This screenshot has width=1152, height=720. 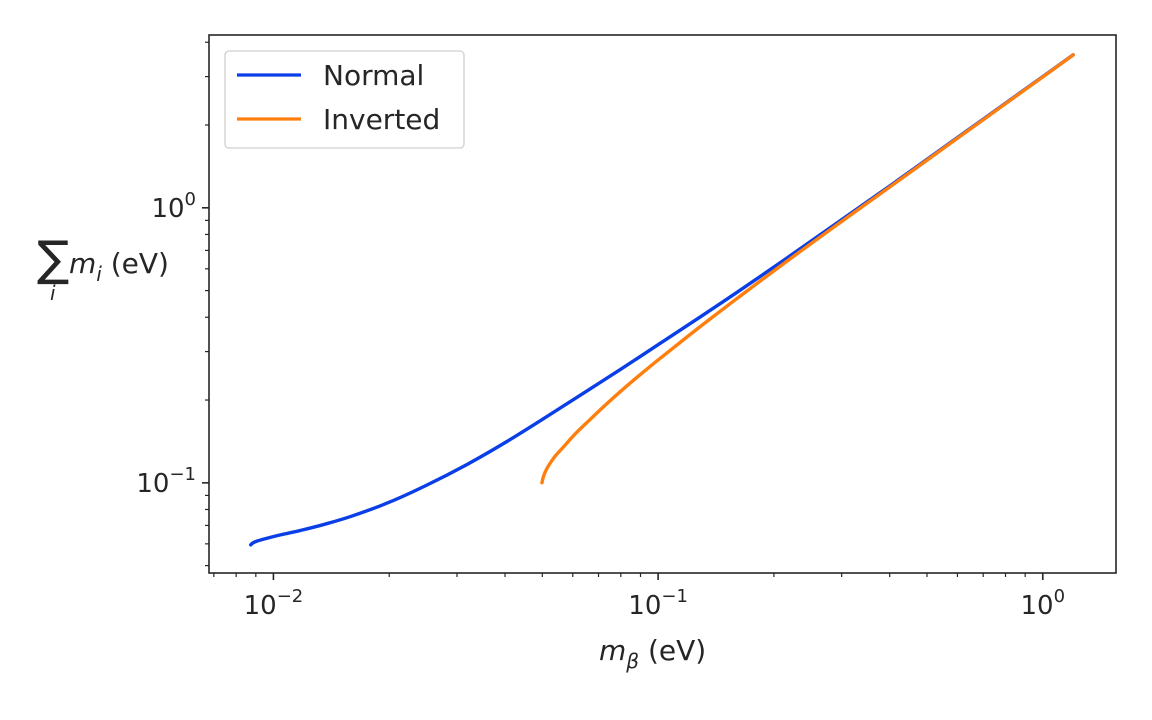 What do you see at coordinates (119, 266) in the screenshot?
I see `y-axis-label-text: mi (eV)` at bounding box center [119, 266].